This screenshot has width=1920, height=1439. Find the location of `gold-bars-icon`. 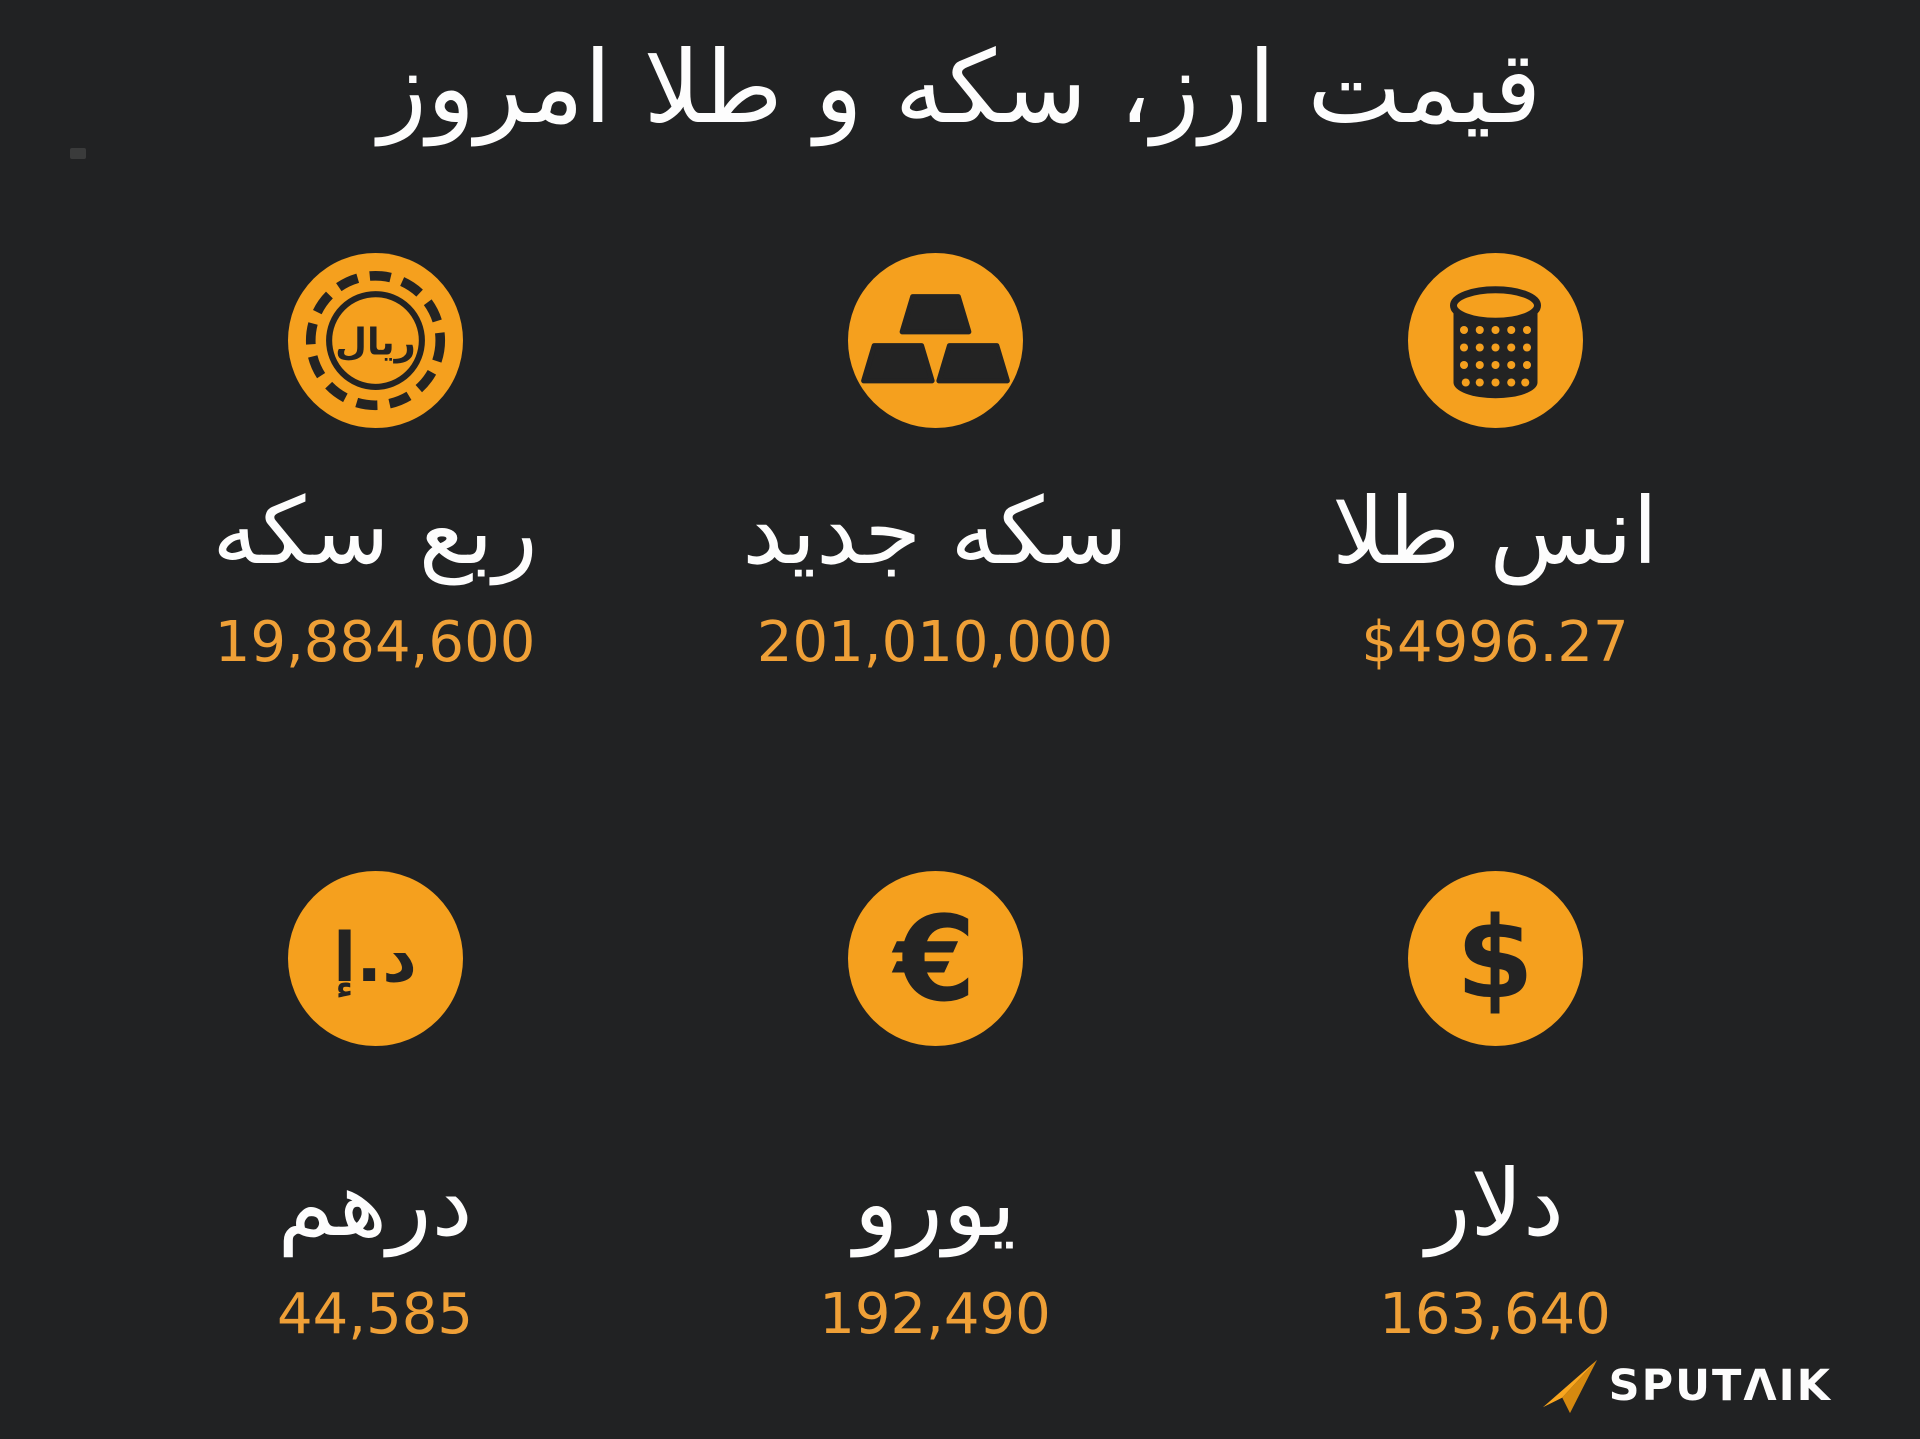

gold-bars-icon is located at coordinates (935, 340).